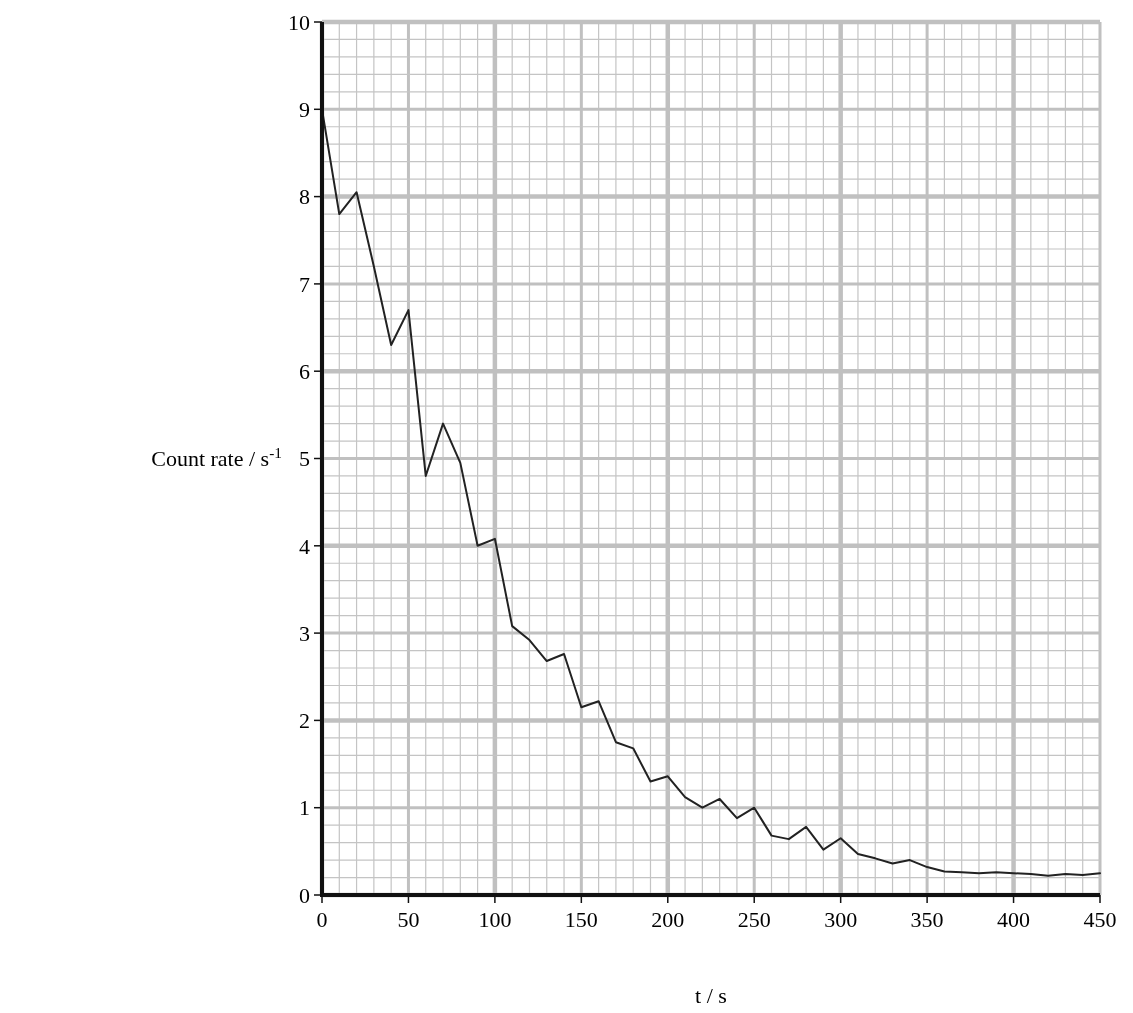 This screenshot has width=1133, height=1013. Describe the element at coordinates (216, 457) in the screenshot. I see `y-axis-title: Count rate / s$^{-1}$` at that location.